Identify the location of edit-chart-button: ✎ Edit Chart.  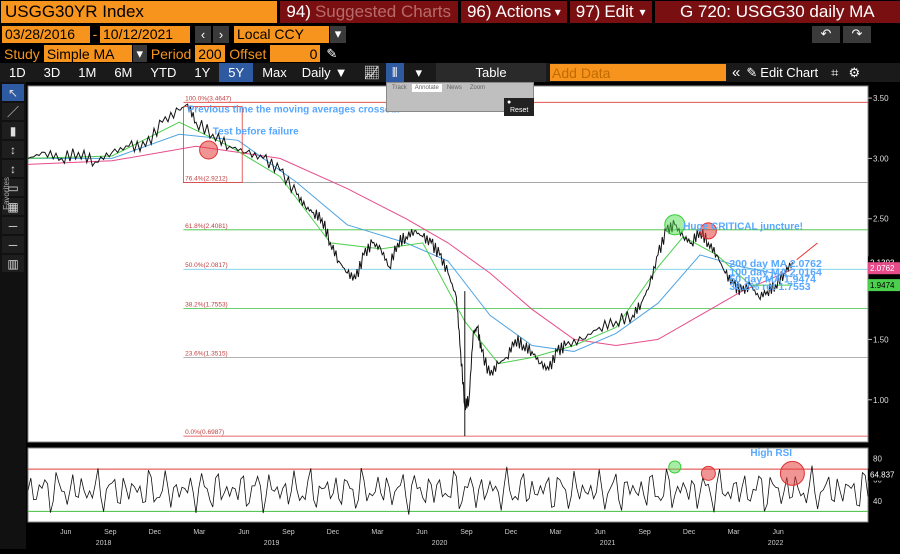
(782, 72).